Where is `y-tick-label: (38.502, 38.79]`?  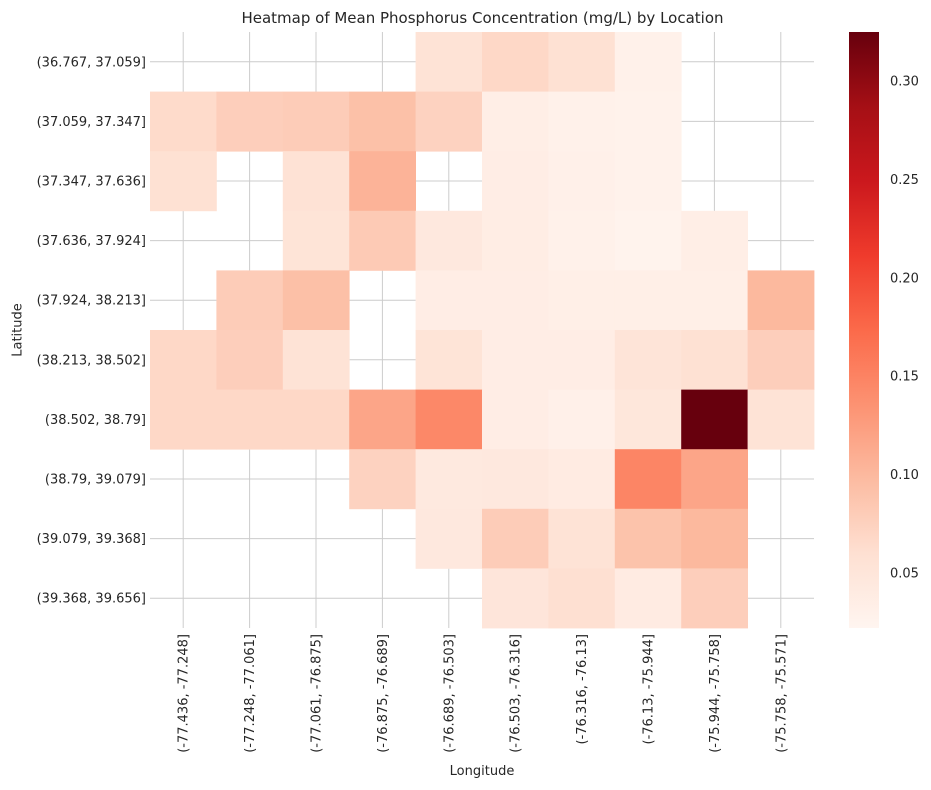 y-tick-label: (38.502, 38.79] is located at coordinates (95, 420).